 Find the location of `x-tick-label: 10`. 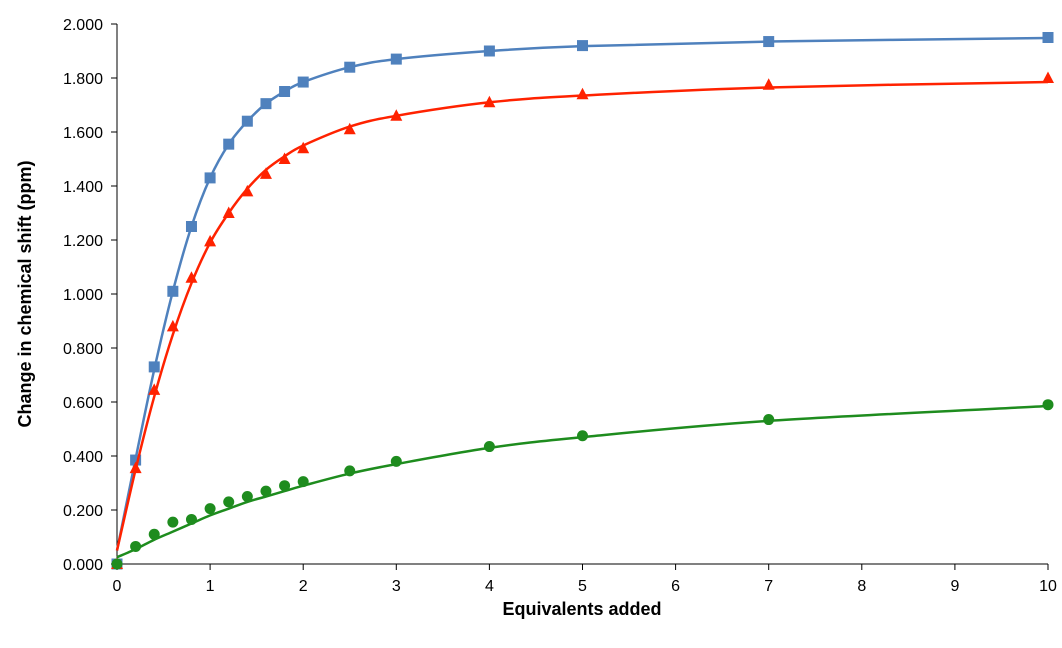

x-tick-label: 10 is located at coordinates (1048, 586).